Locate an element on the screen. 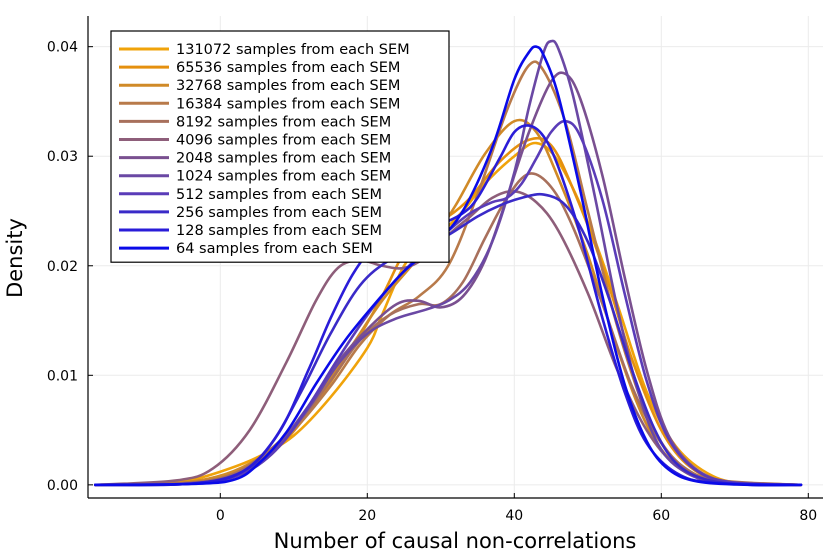 The width and height of the screenshot is (840, 560). y-tick-label: 0.02 is located at coordinates (62, 267).